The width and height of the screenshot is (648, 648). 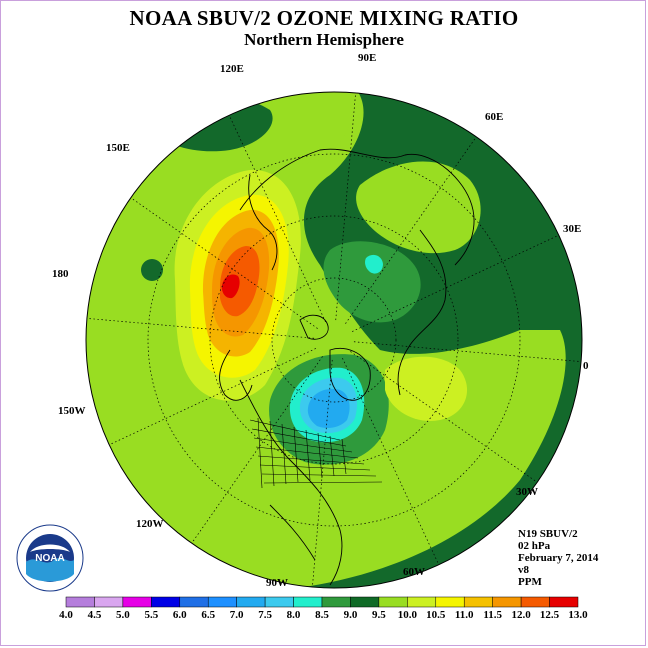 I want to click on coastline-greenland, so click(x=350, y=374).